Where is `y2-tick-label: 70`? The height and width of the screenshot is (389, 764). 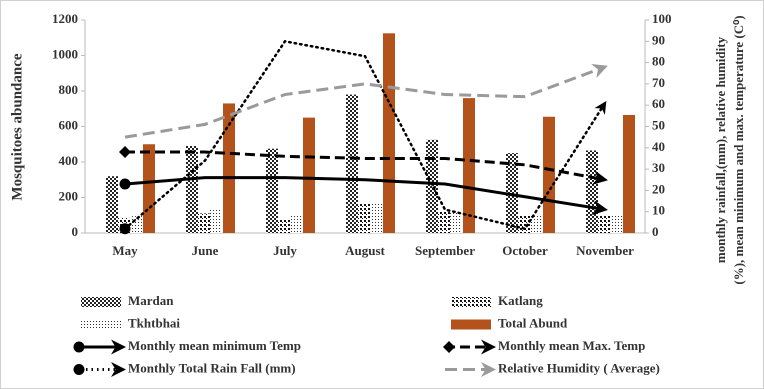
y2-tick-label: 70 is located at coordinates (658, 82).